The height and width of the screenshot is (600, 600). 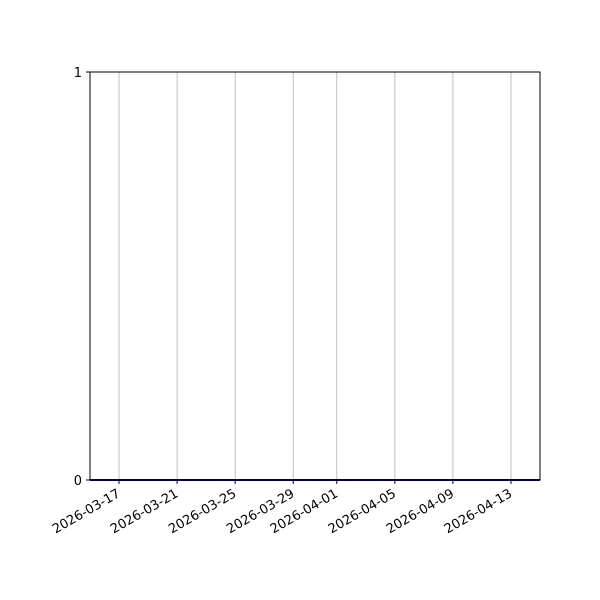 What do you see at coordinates (78, 481) in the screenshot?
I see `y-tick-label: 0` at bounding box center [78, 481].